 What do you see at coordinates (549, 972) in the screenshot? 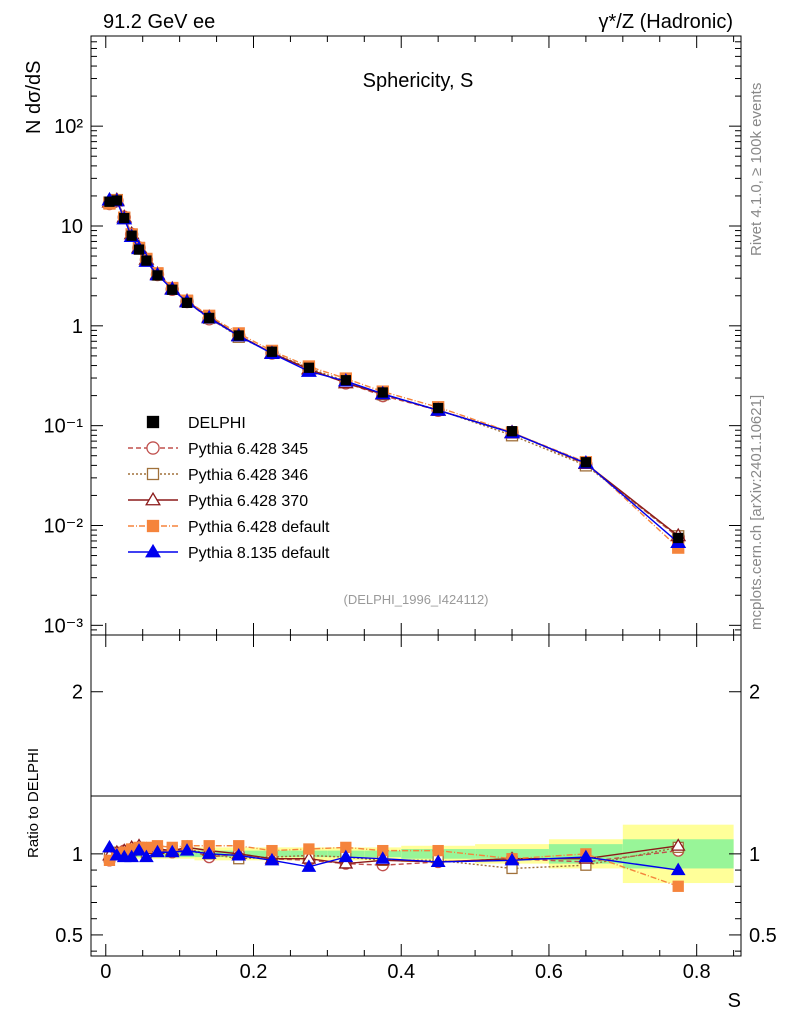
I see `x-tick-label: 0.6` at bounding box center [549, 972].